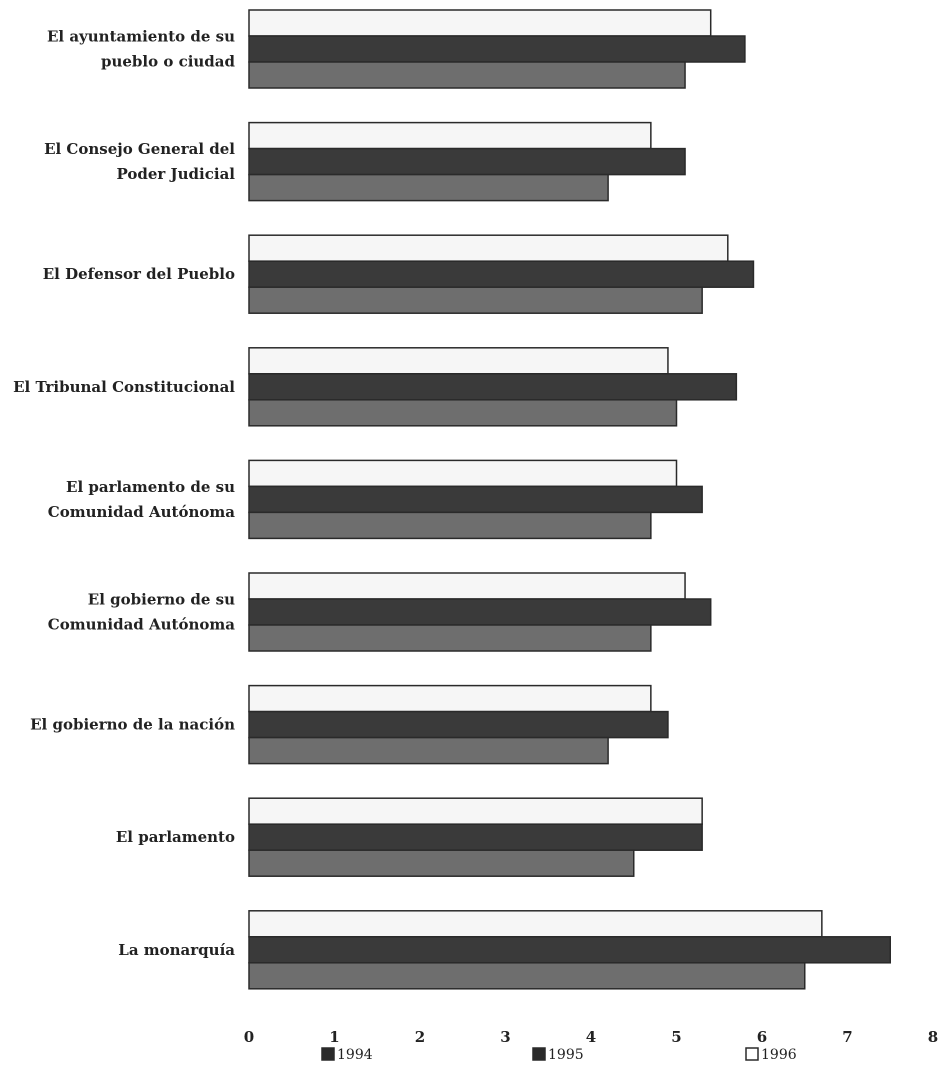 Image resolution: width=944 pixels, height=1067 pixels. I want to click on x-tick-label-4: 4, so click(591, 1037).